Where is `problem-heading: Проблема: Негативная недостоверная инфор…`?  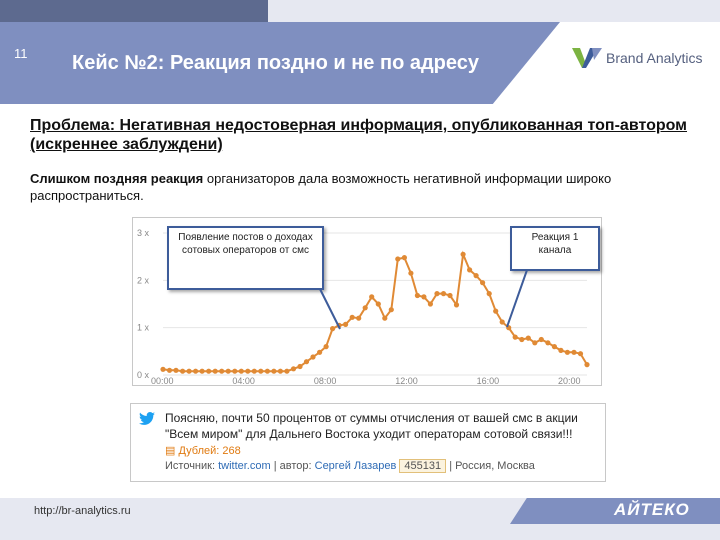
problem-heading: Проблема: Негативная недостоверная инфор… is located at coordinates (359, 135).